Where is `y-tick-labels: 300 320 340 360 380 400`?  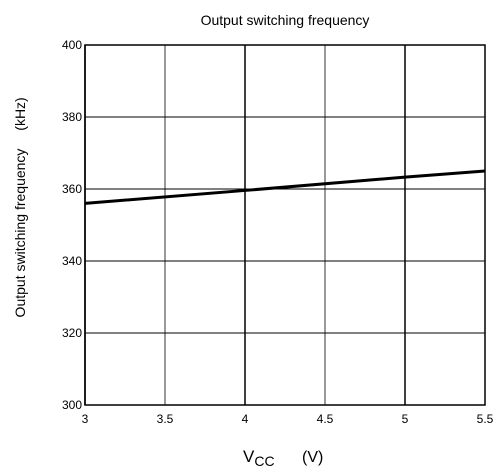
y-tick-labels: 300 320 340 360 380 400 is located at coordinates (72, 225).